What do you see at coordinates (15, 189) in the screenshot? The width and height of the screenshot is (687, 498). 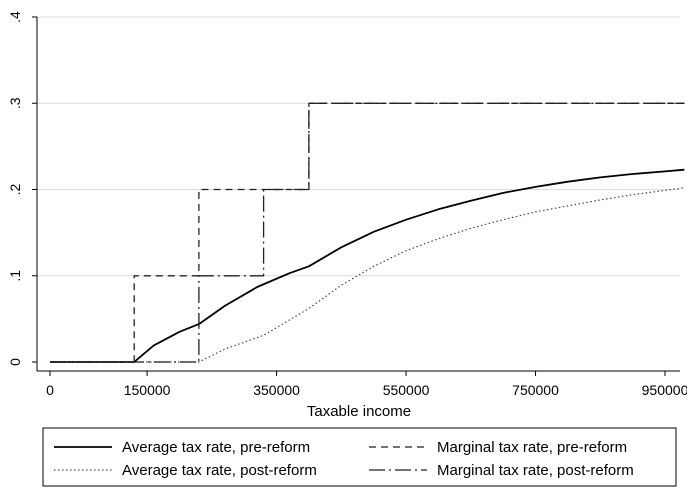 I see `y-tick-label: .2` at bounding box center [15, 189].